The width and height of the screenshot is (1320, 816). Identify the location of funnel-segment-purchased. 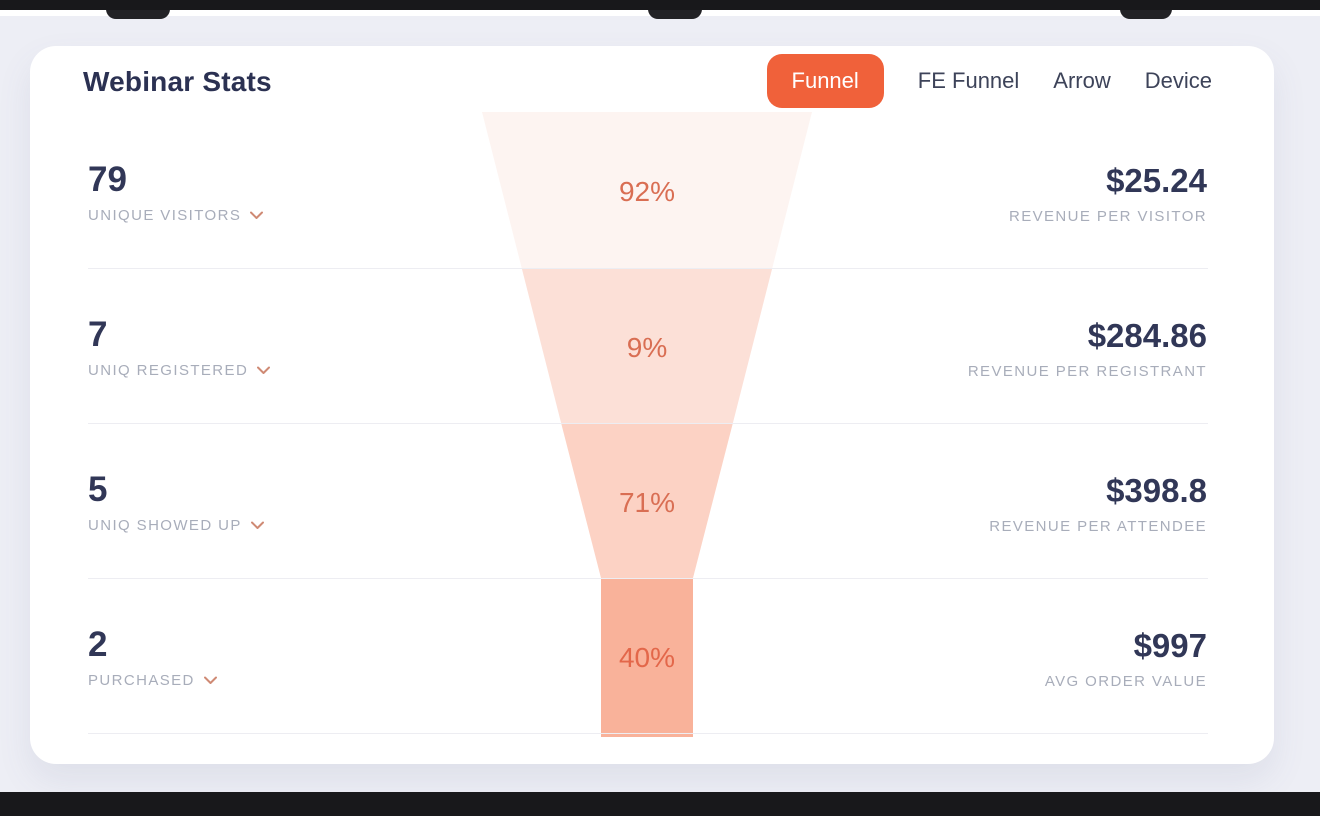
(647, 657).